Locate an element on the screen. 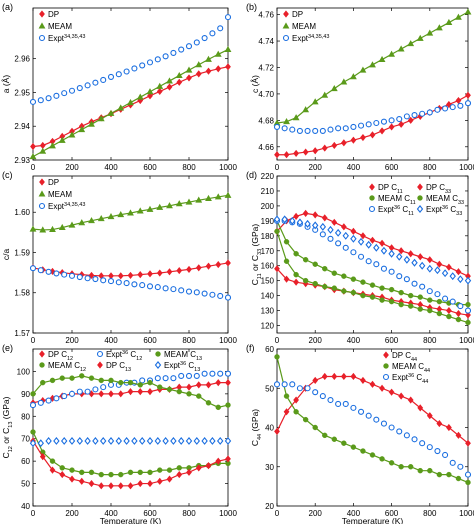 The height and width of the screenshot is (524, 474). x-tick-label: 600 is located at coordinates (392, 513).